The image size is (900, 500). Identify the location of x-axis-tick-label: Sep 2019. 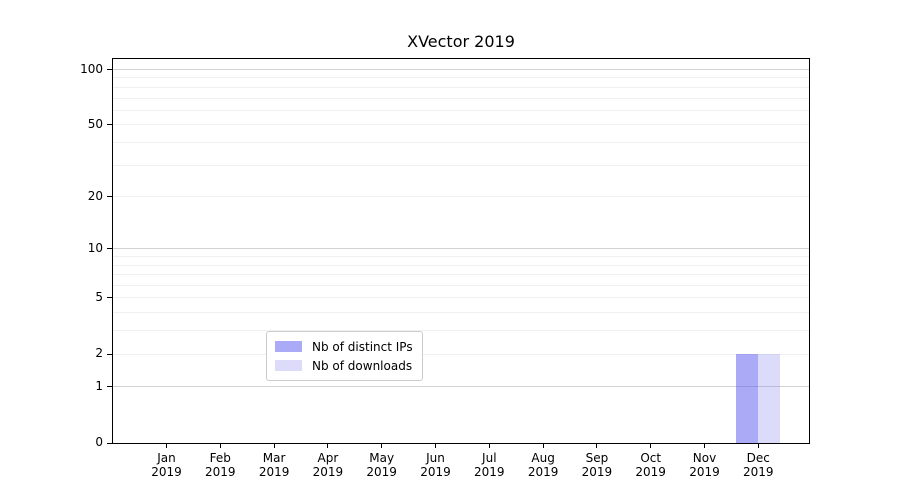
(597, 465).